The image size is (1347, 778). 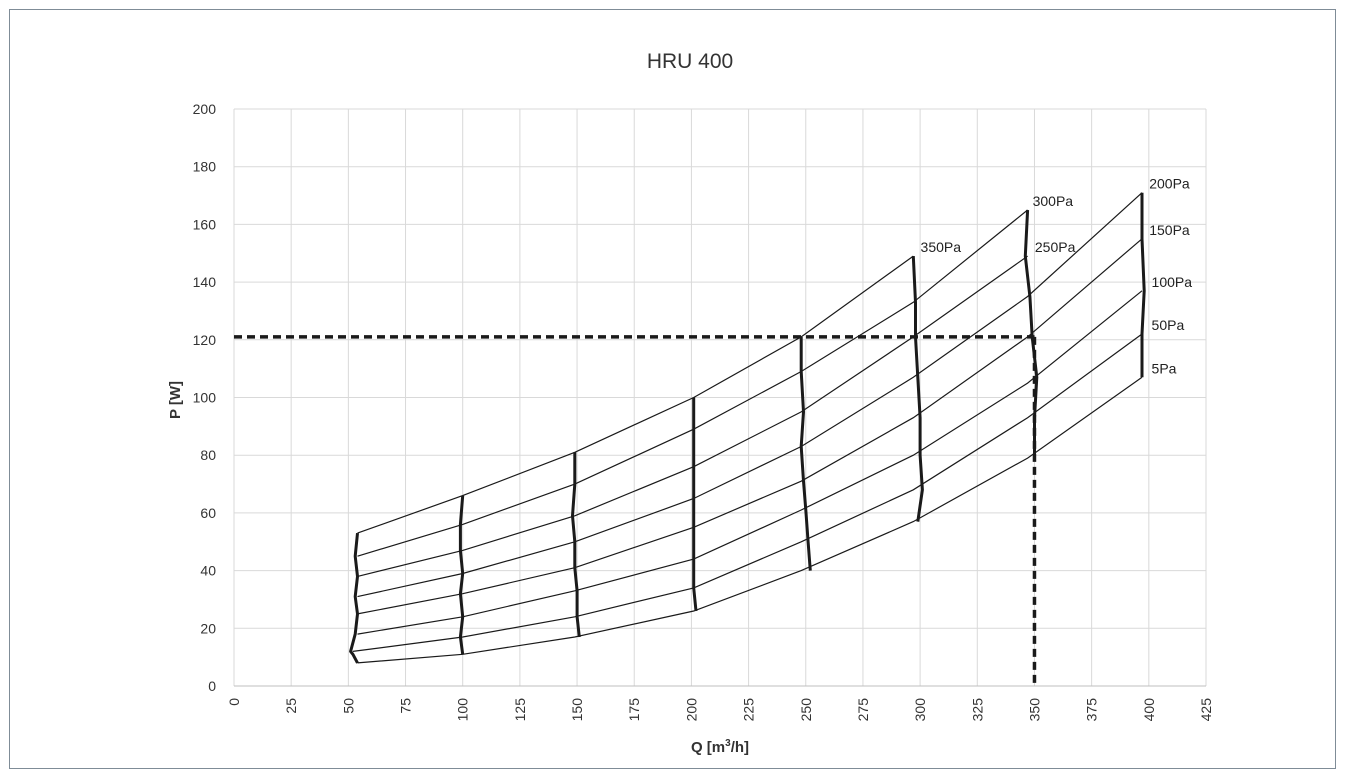 I want to click on y-tick-label: 140, so click(x=205, y=282).